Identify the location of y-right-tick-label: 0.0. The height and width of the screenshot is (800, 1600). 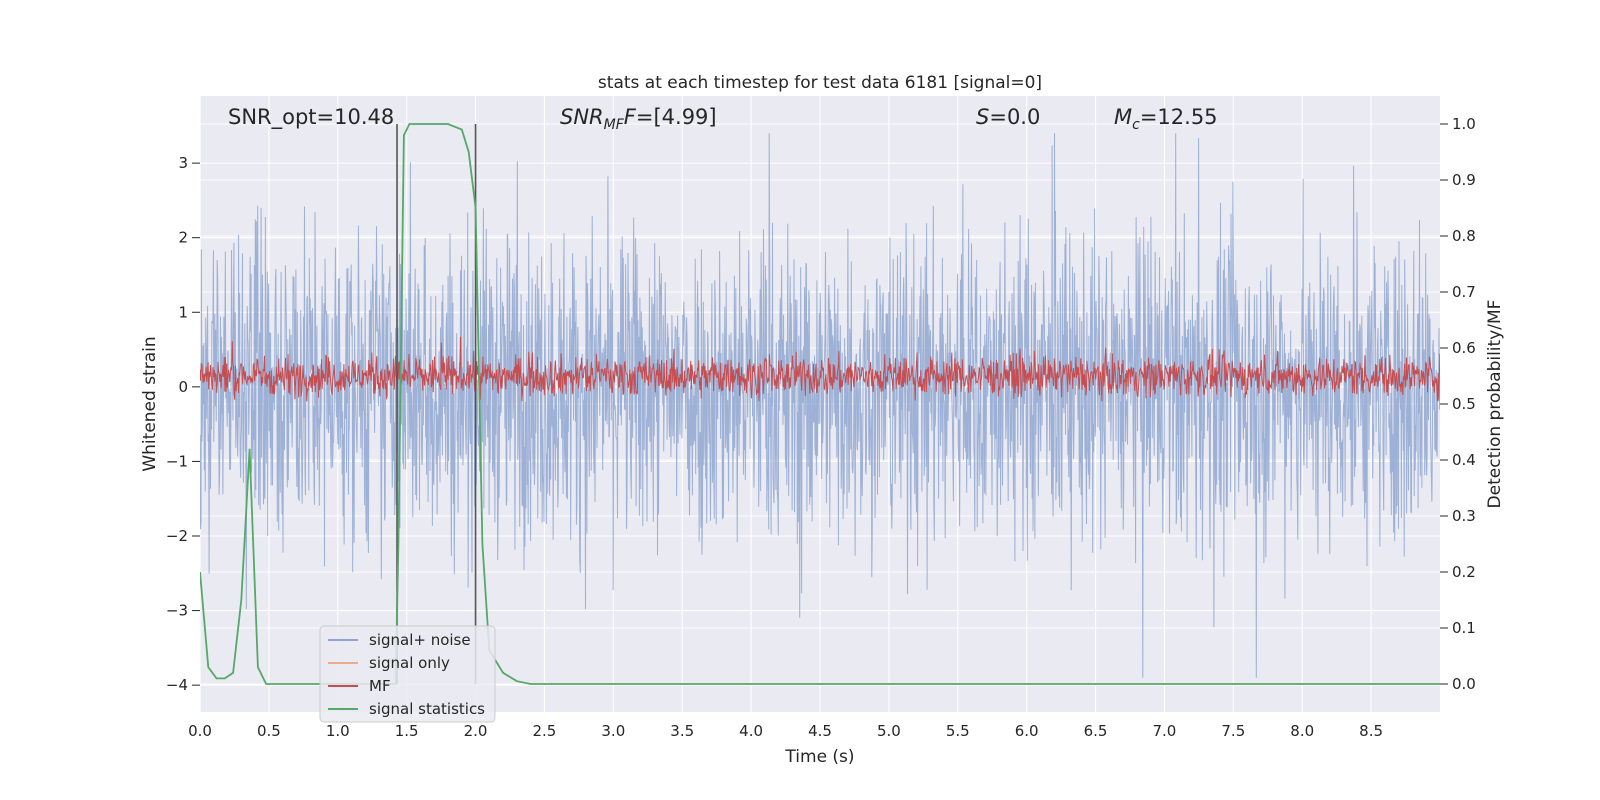
(1464, 684).